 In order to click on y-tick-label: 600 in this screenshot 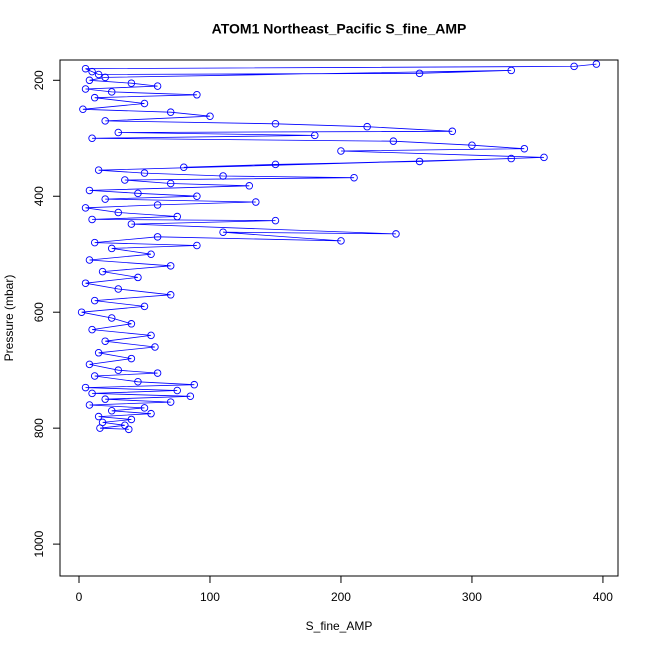, I will do `click(39, 312)`.